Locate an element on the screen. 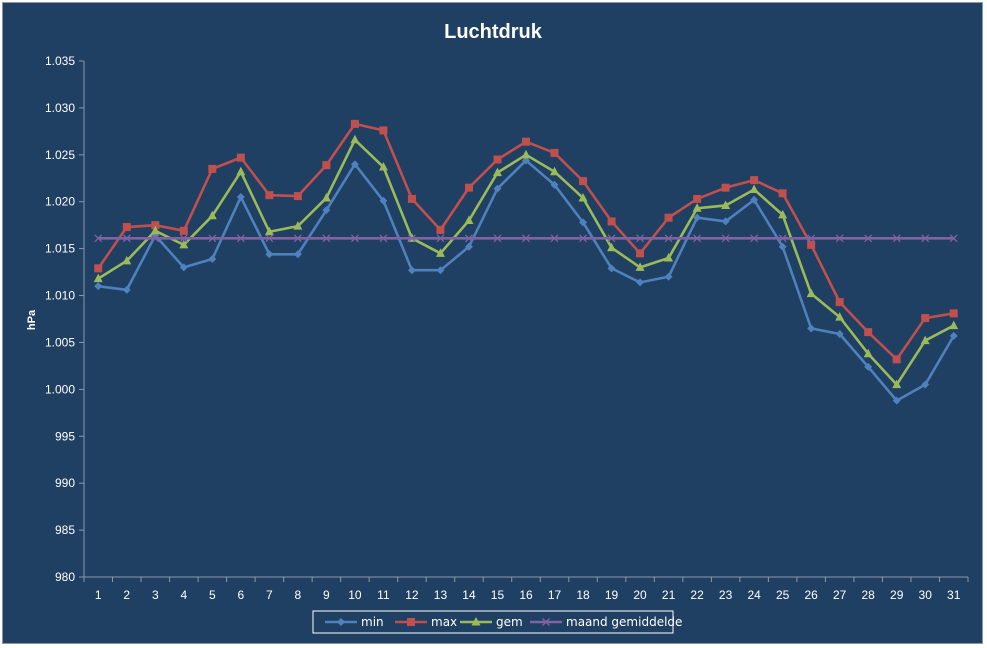 This screenshot has width=987, height=648. x-tick-label: 24 is located at coordinates (754, 595).